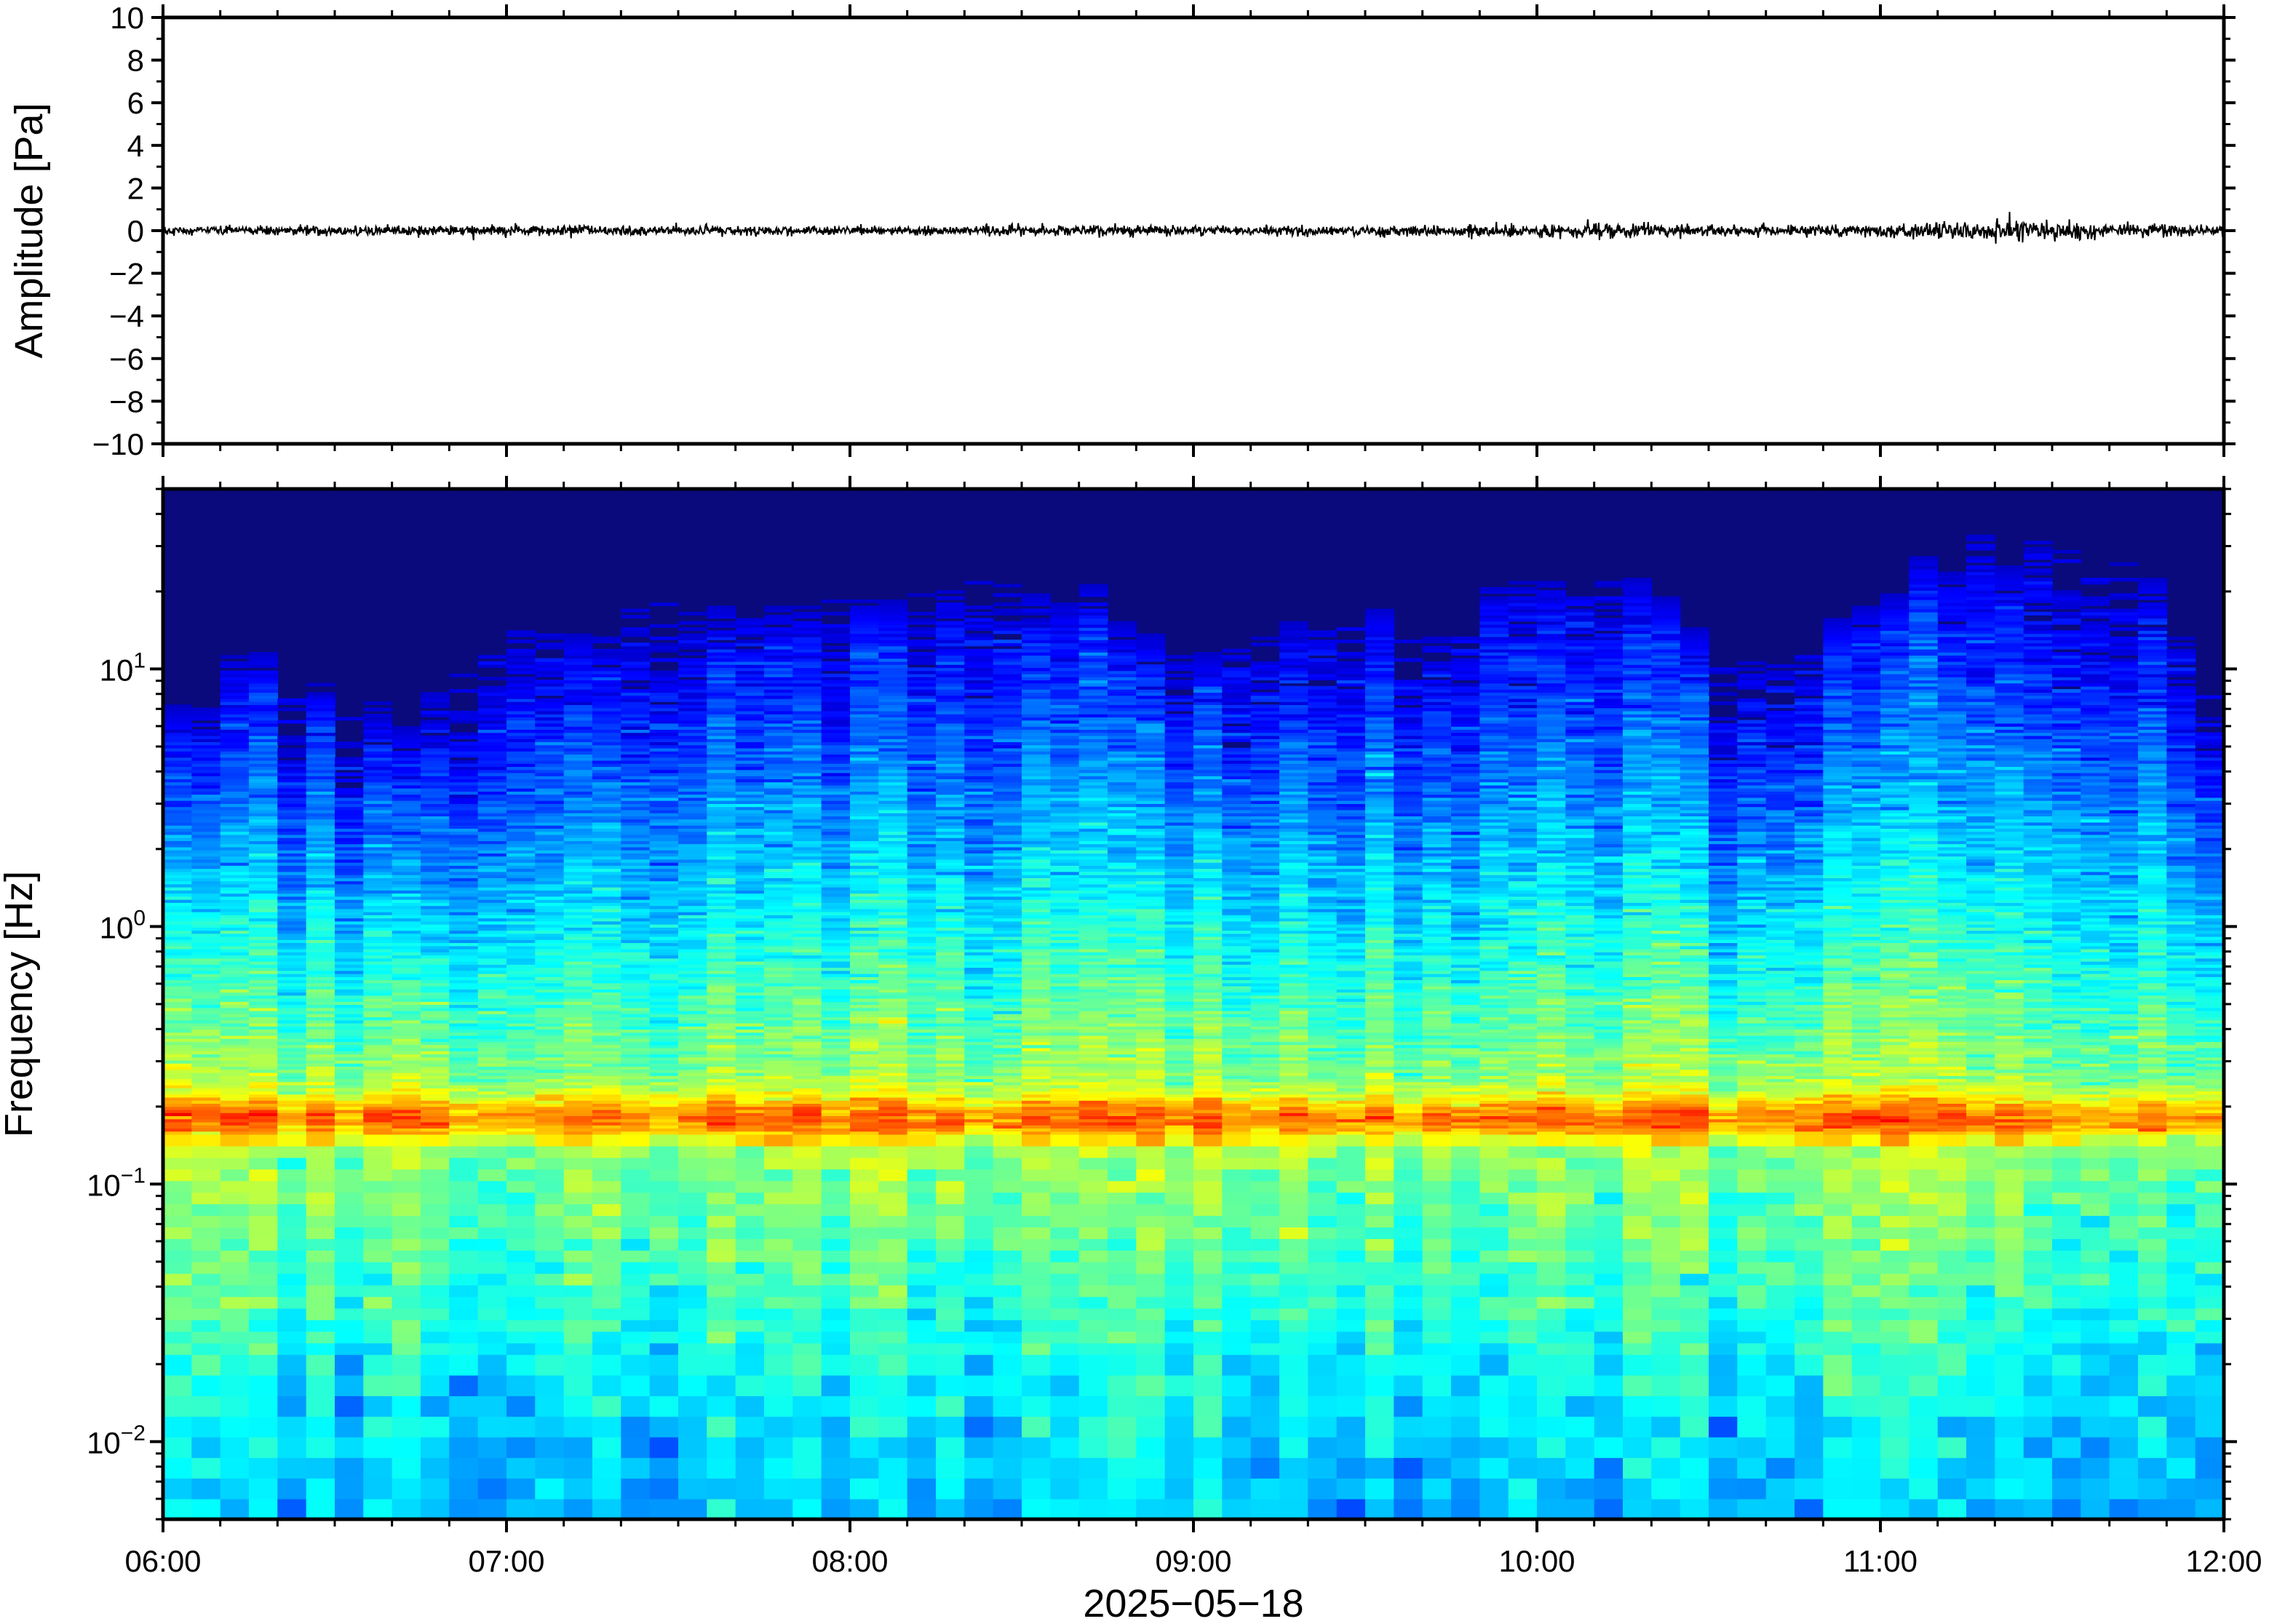  What do you see at coordinates (1193, 228) in the screenshot?
I see `waveform-trace` at bounding box center [1193, 228].